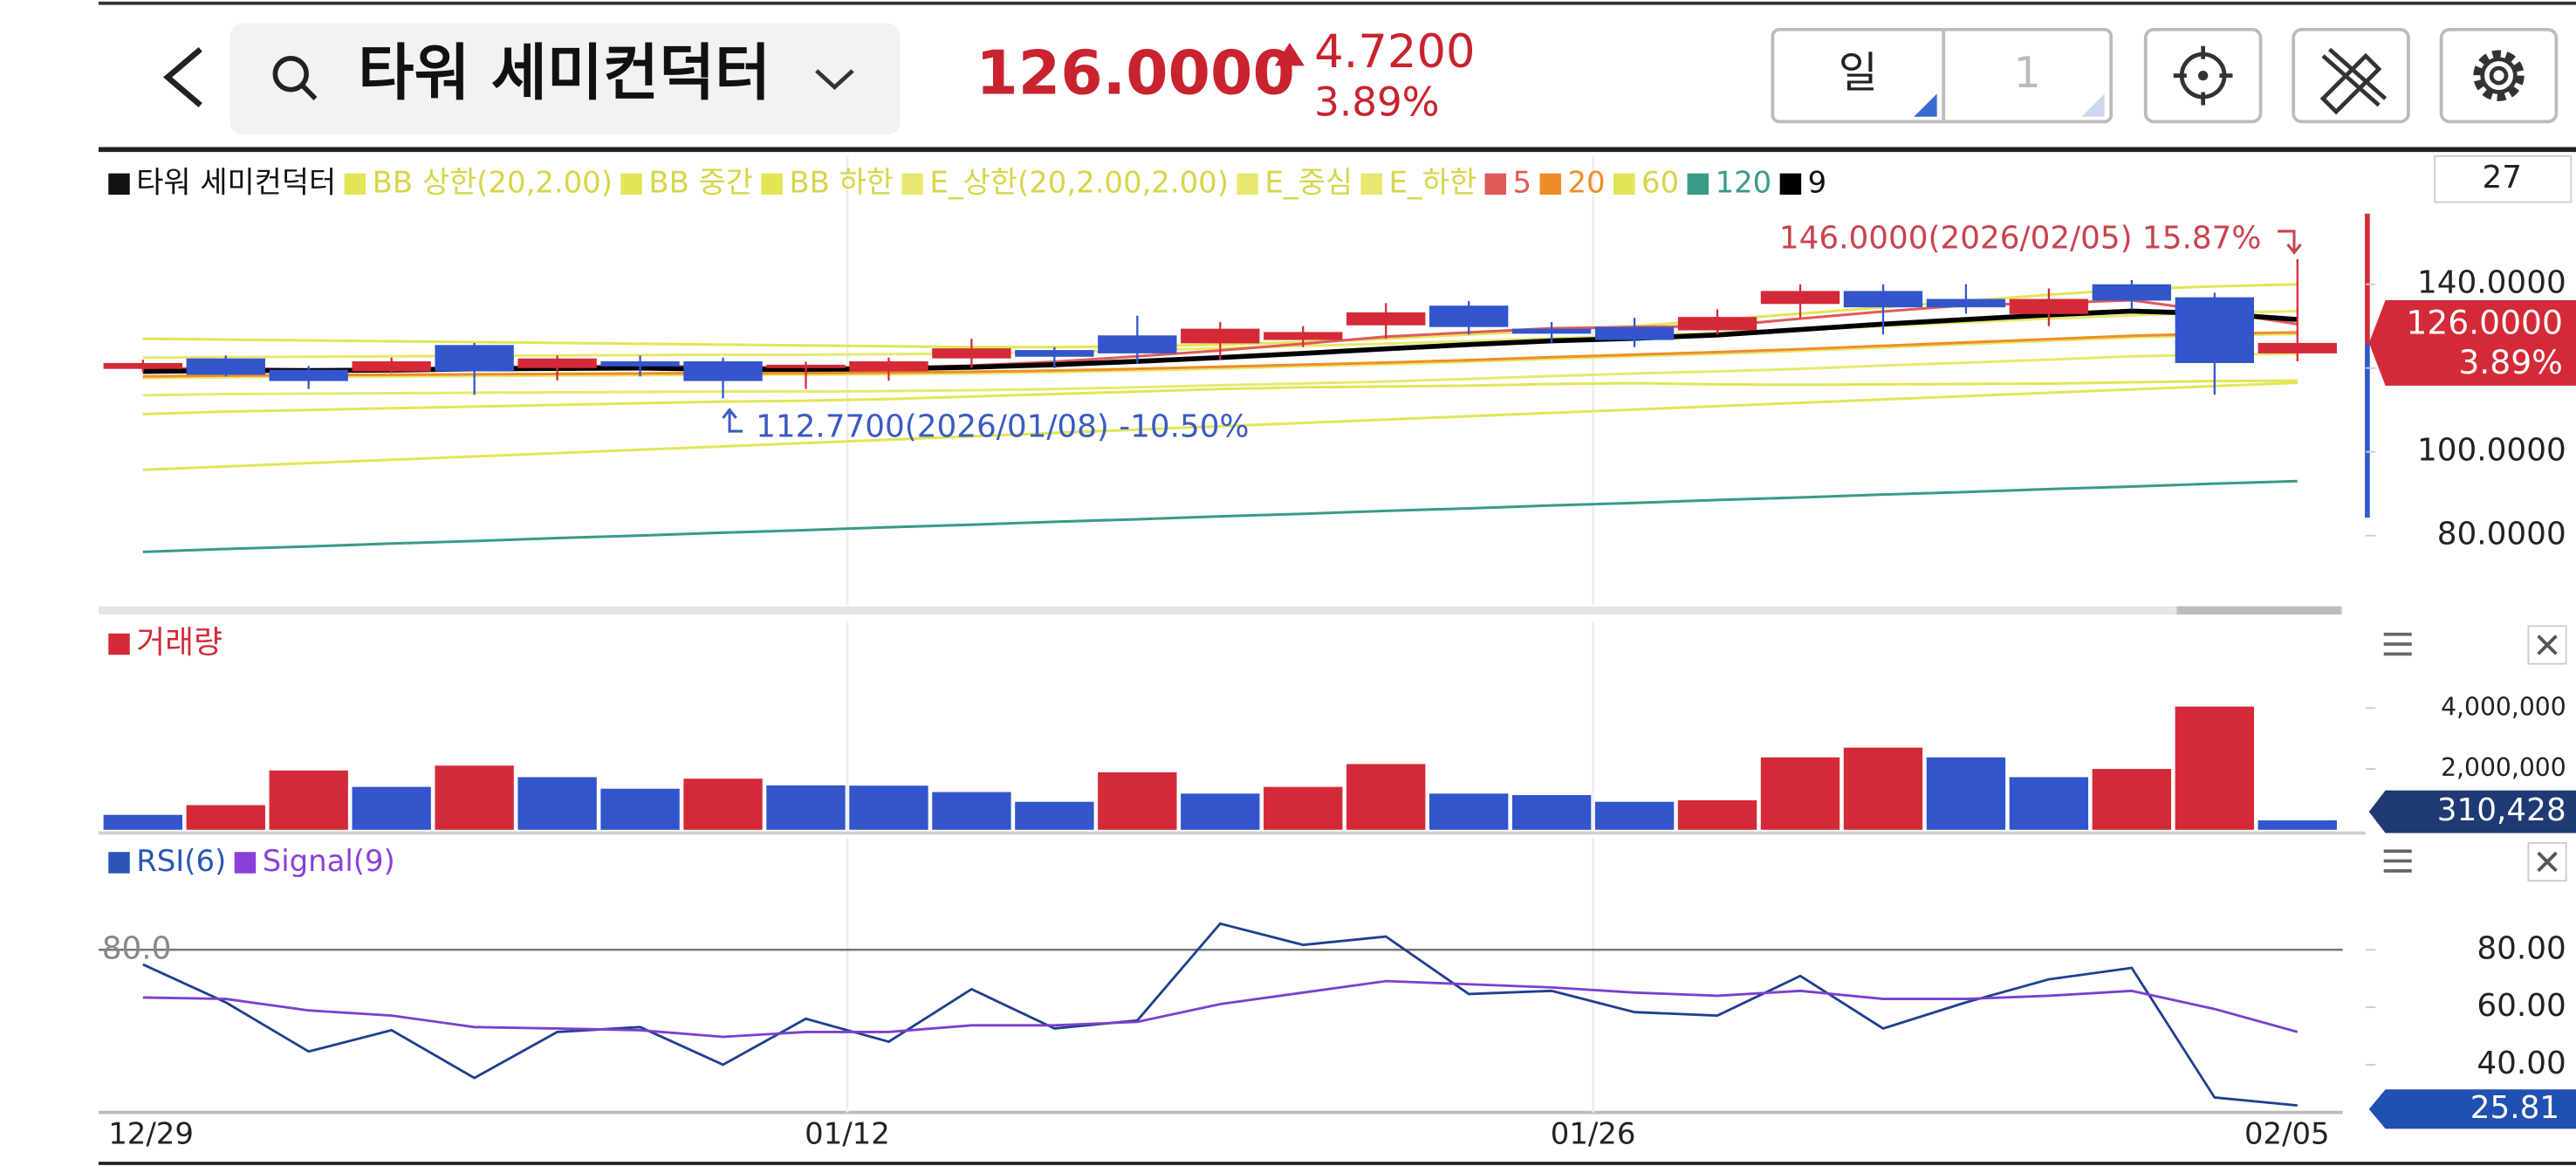 The width and height of the screenshot is (2576, 1166). I want to click on annotation: 146.0000(2026/02/05) 15.87%, so click(2020, 238).